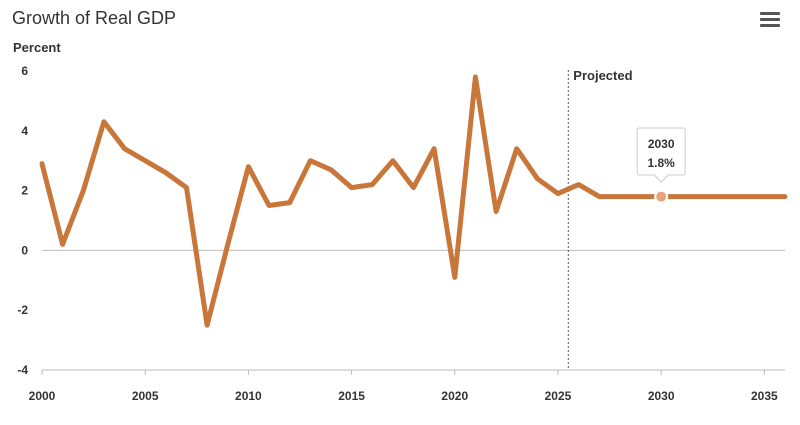  What do you see at coordinates (37, 47) in the screenshot?
I see `y-axis-label: Percent` at bounding box center [37, 47].